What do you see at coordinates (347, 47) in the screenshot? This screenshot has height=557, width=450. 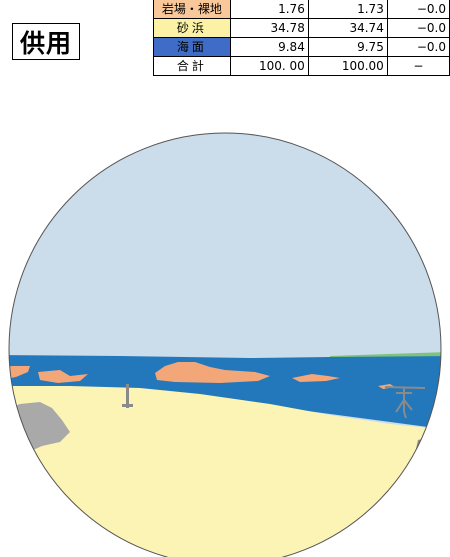 I see `legend-value-after: 9.75` at bounding box center [347, 47].